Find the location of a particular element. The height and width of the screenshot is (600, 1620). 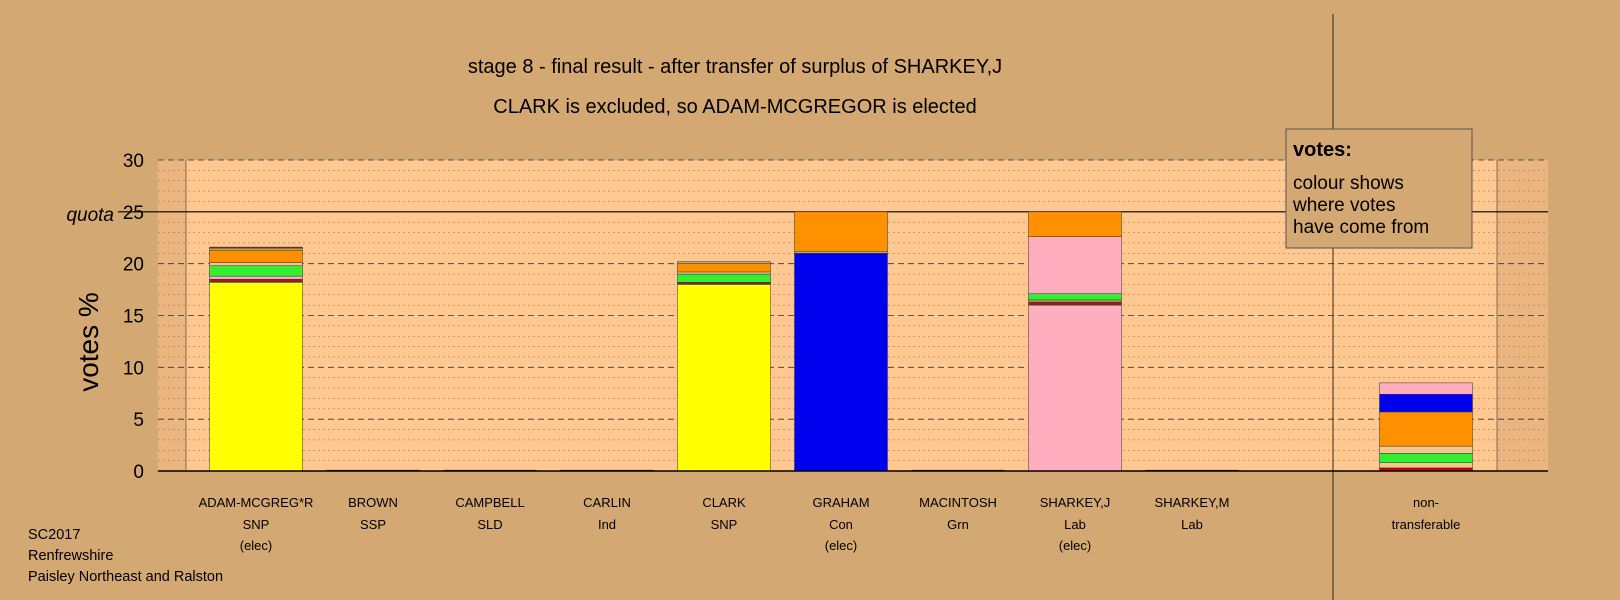

y-tick-label: 0 is located at coordinates (138, 472).